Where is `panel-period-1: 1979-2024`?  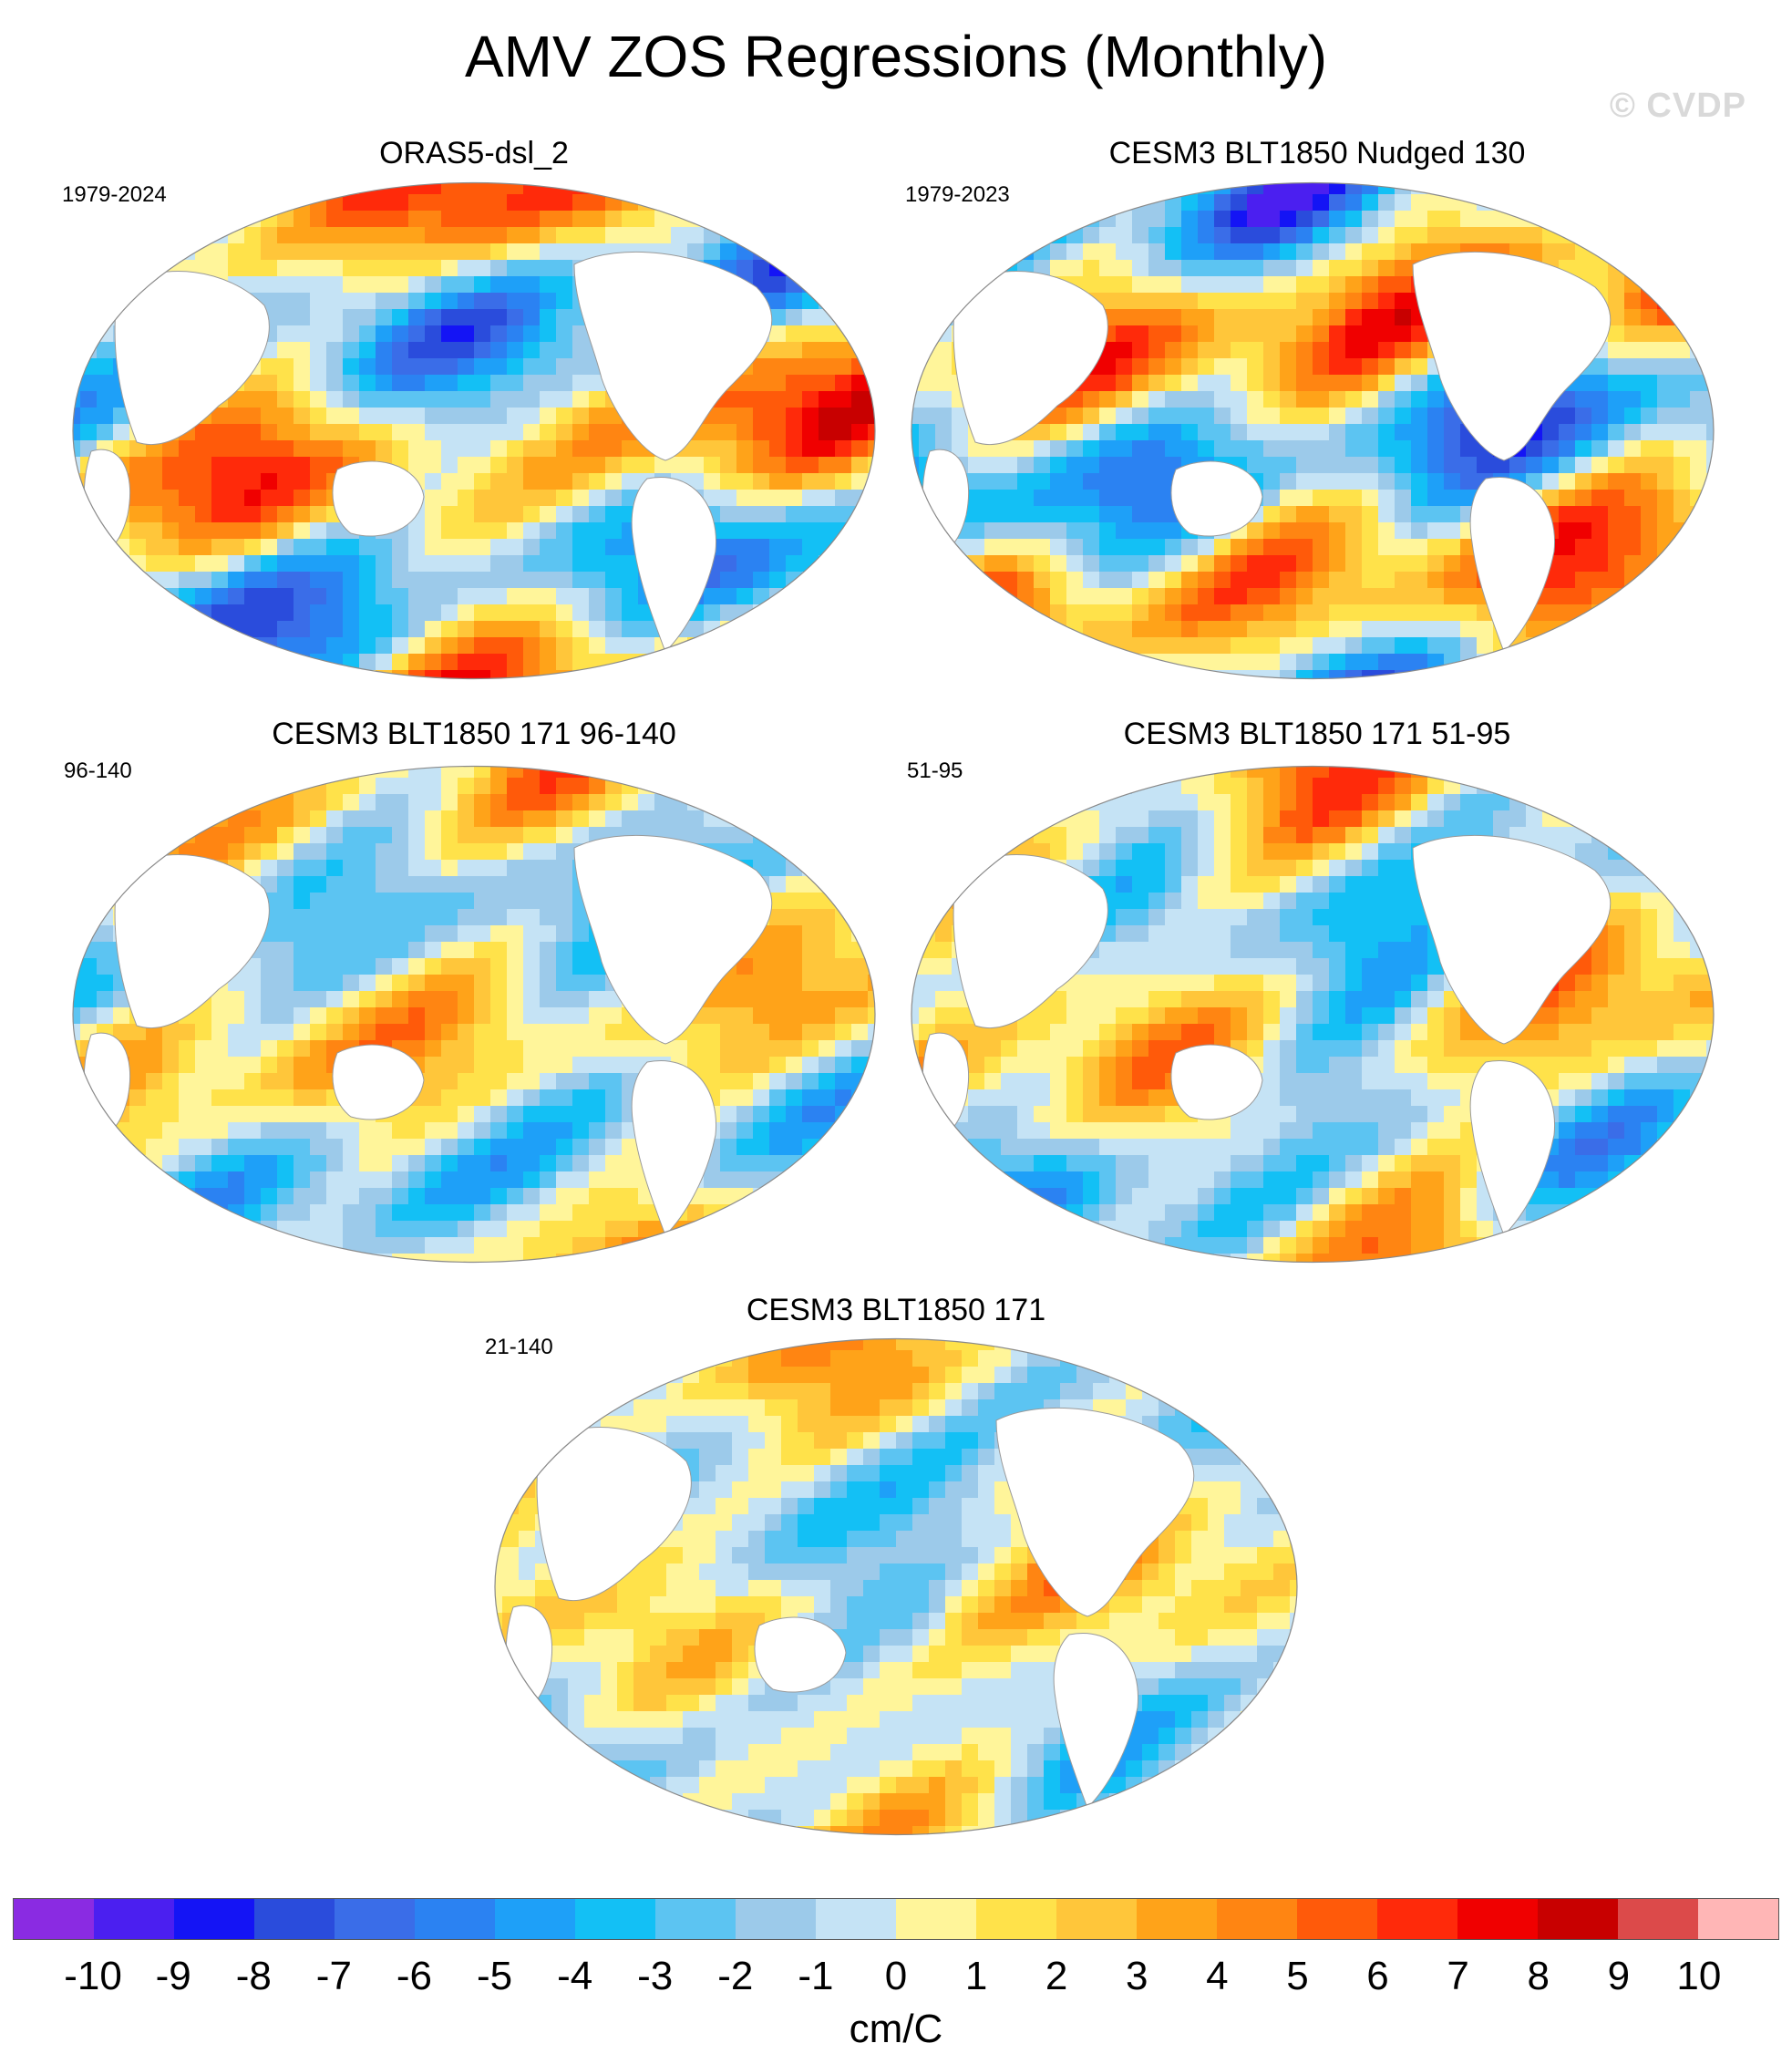 panel-period-1: 1979-2024 is located at coordinates (114, 194).